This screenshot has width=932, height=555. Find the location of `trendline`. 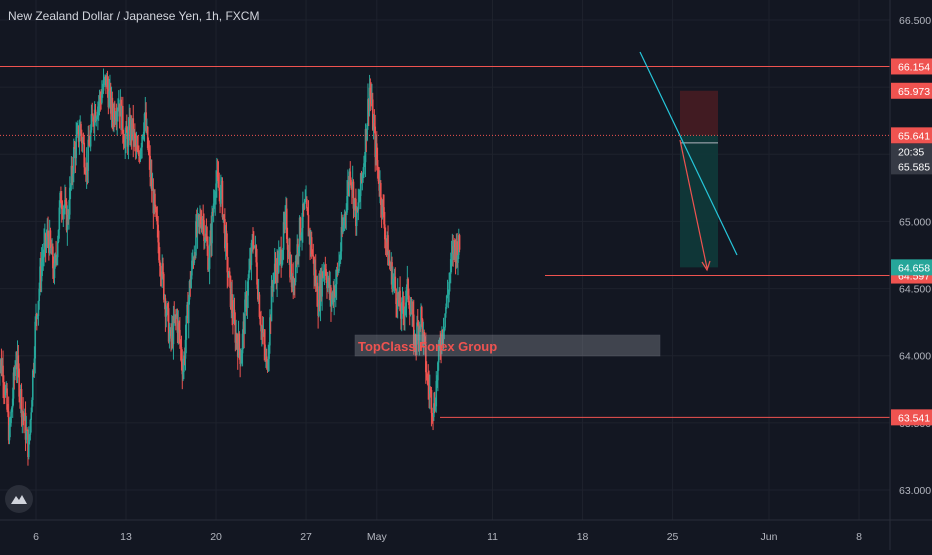

trendline is located at coordinates (688, 153).